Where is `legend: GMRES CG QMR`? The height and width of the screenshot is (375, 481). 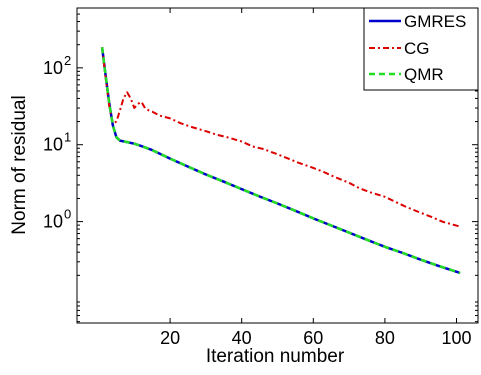 legend: GMRES CG QMR is located at coordinates (421, 49).